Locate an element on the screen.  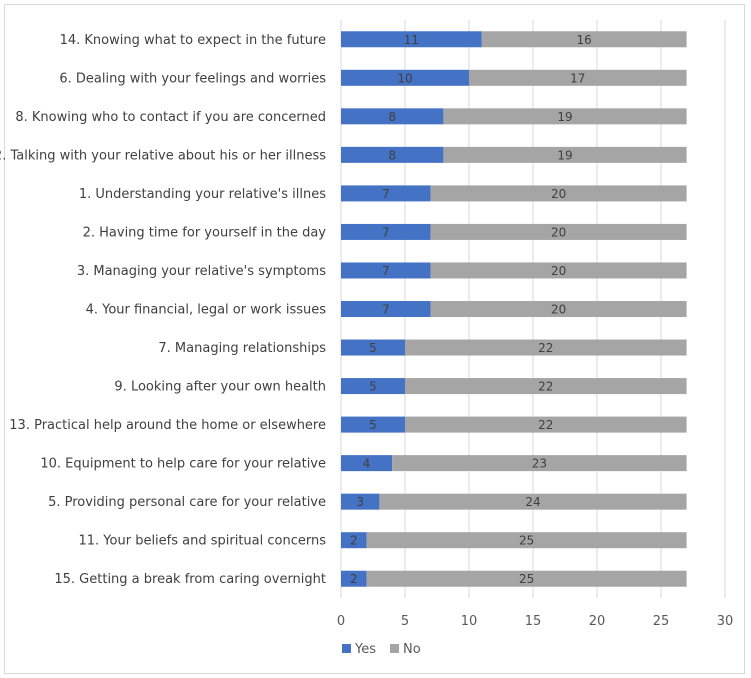
category-label: 11. Your beliefs and spiritual concerns is located at coordinates (203, 541).